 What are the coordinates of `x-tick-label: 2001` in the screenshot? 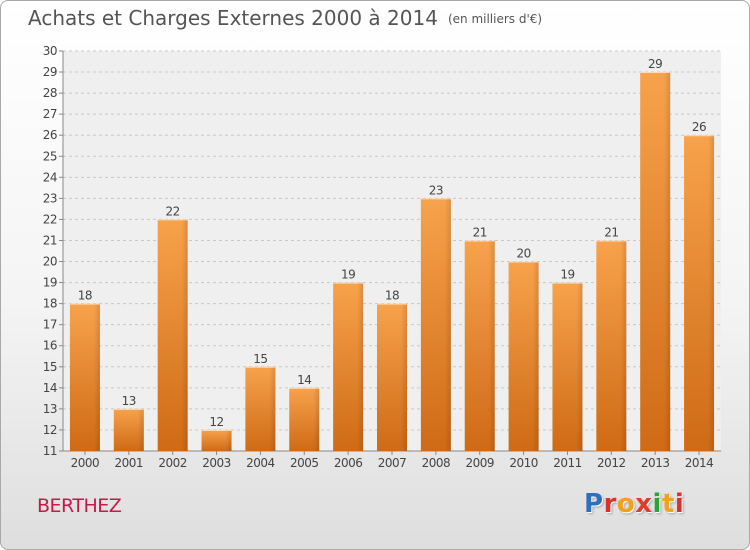 It's located at (129, 463).